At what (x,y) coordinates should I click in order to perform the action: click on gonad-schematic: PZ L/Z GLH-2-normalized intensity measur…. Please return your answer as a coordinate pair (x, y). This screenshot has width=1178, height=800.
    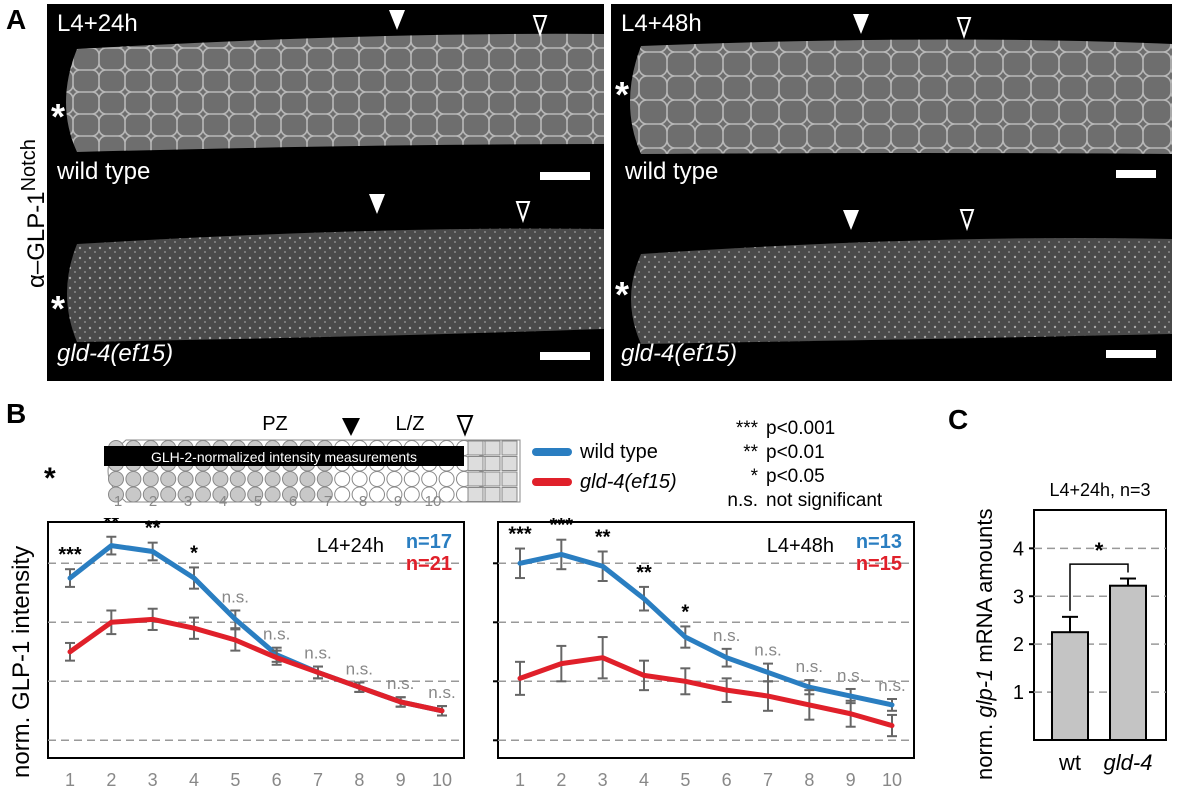
    Looking at the image, I should click on (282, 461).